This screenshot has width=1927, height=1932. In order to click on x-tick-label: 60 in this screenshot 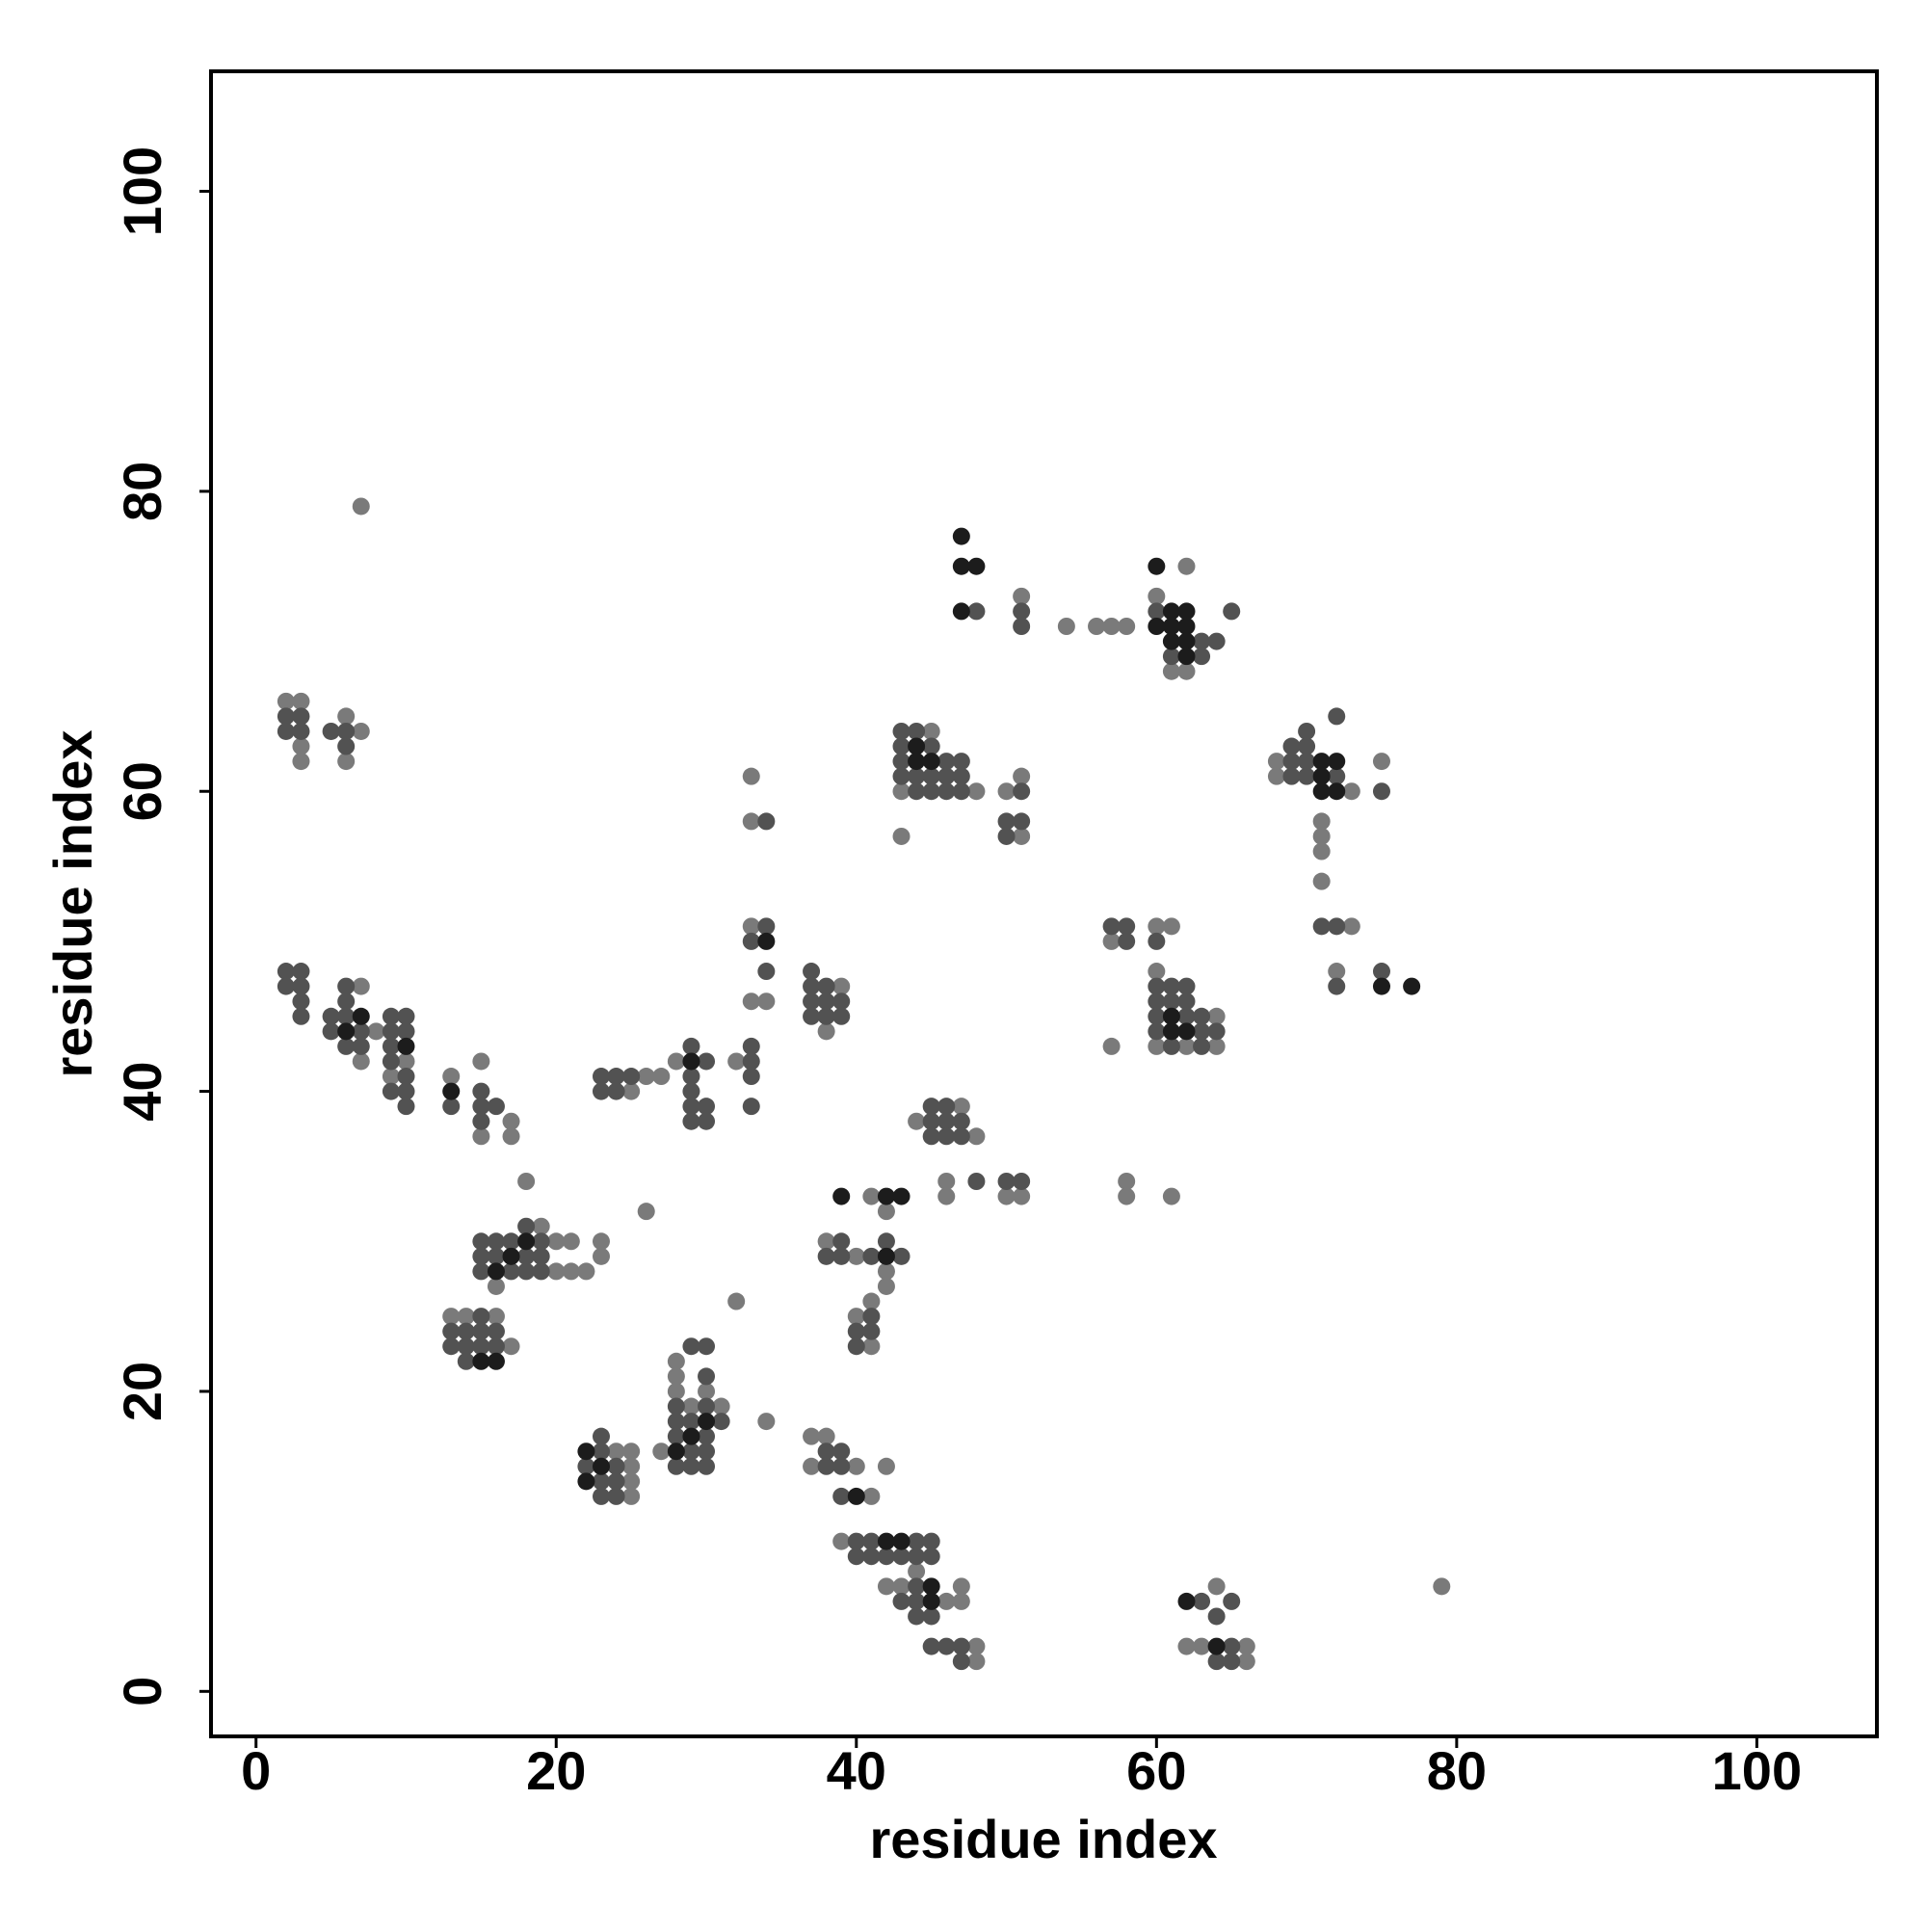, I will do `click(1156, 1770)`.